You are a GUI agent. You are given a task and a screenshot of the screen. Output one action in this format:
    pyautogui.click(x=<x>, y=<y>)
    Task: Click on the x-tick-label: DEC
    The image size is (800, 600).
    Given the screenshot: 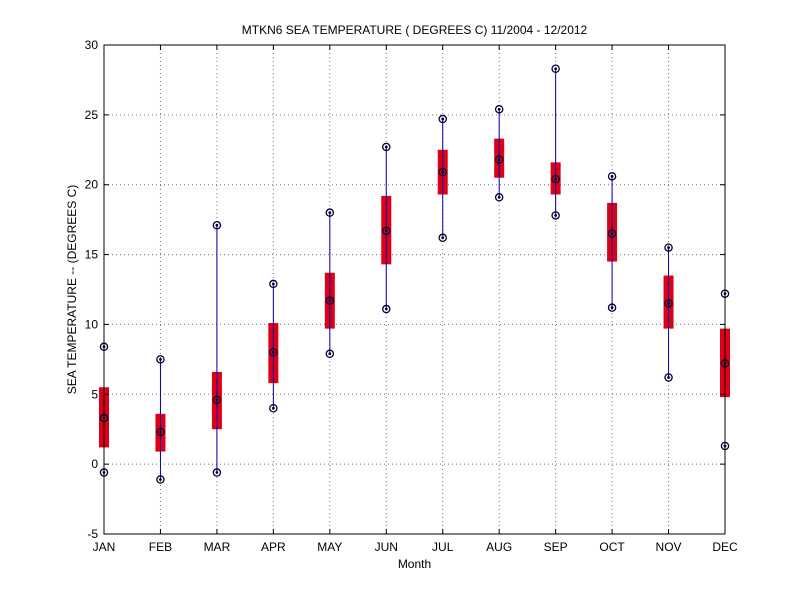 What is the action you would take?
    pyautogui.click(x=725, y=547)
    